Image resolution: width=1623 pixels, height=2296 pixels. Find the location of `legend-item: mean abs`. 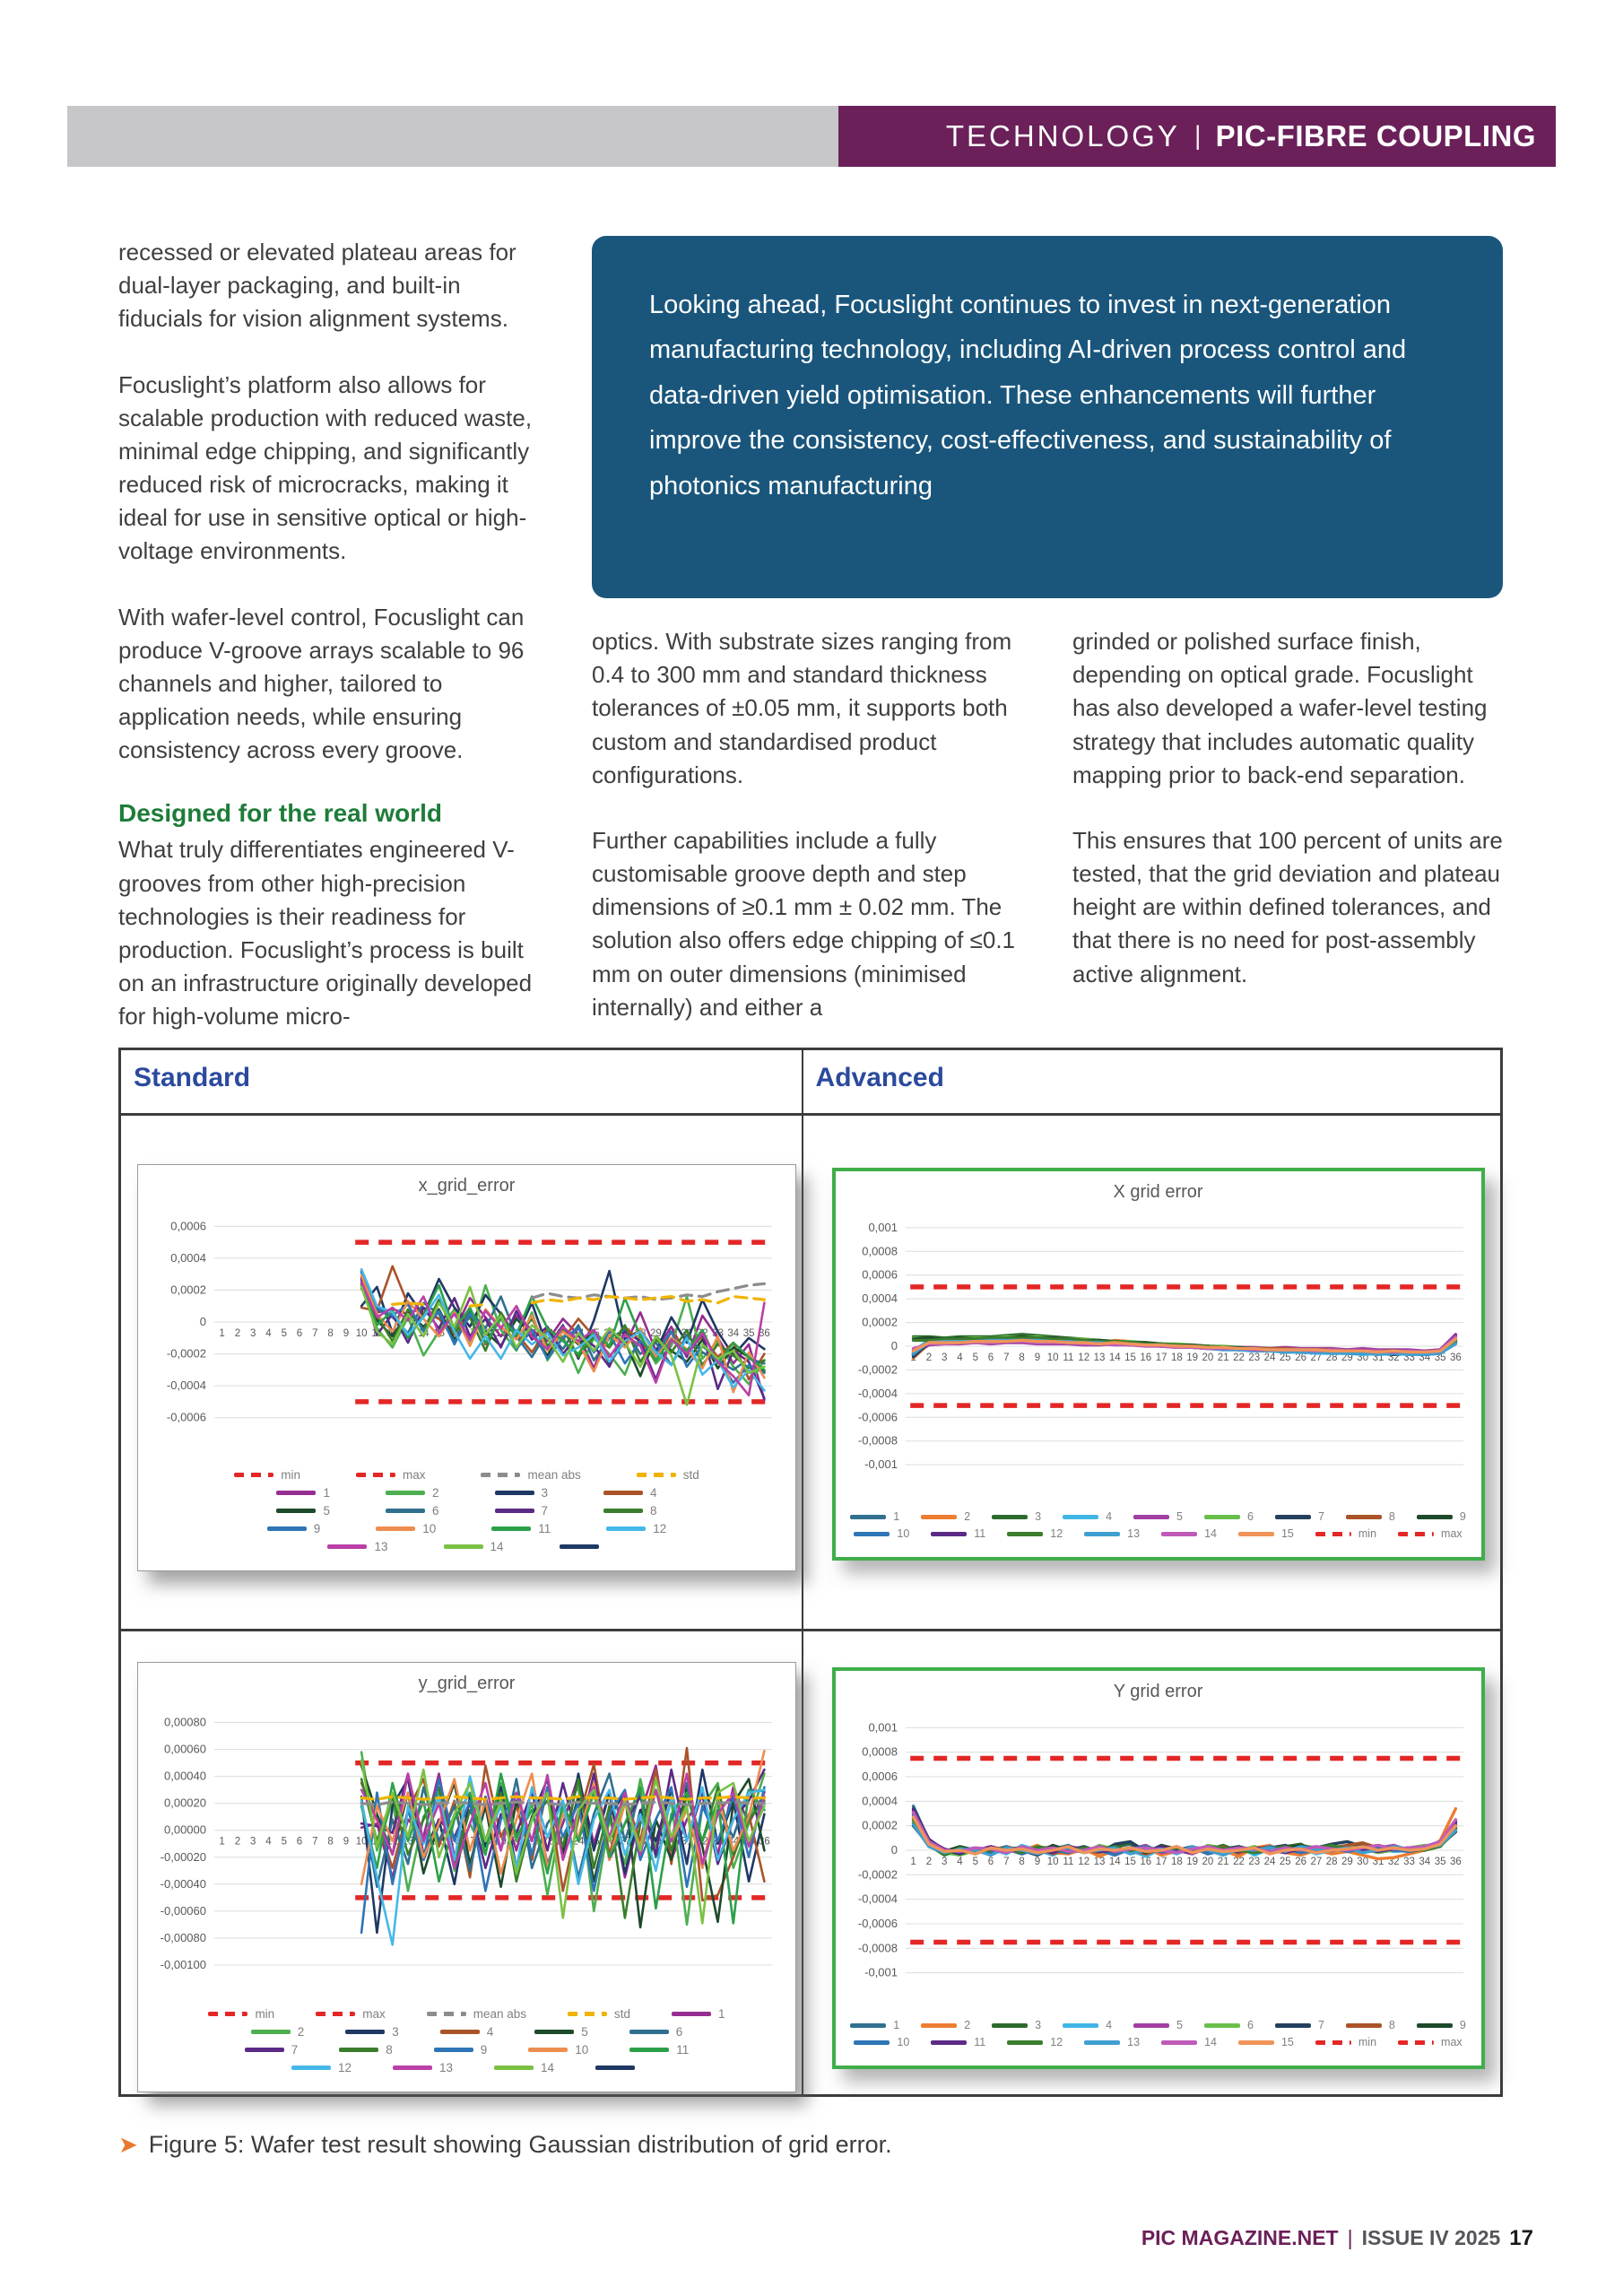

legend-item: mean abs is located at coordinates (476, 2014).